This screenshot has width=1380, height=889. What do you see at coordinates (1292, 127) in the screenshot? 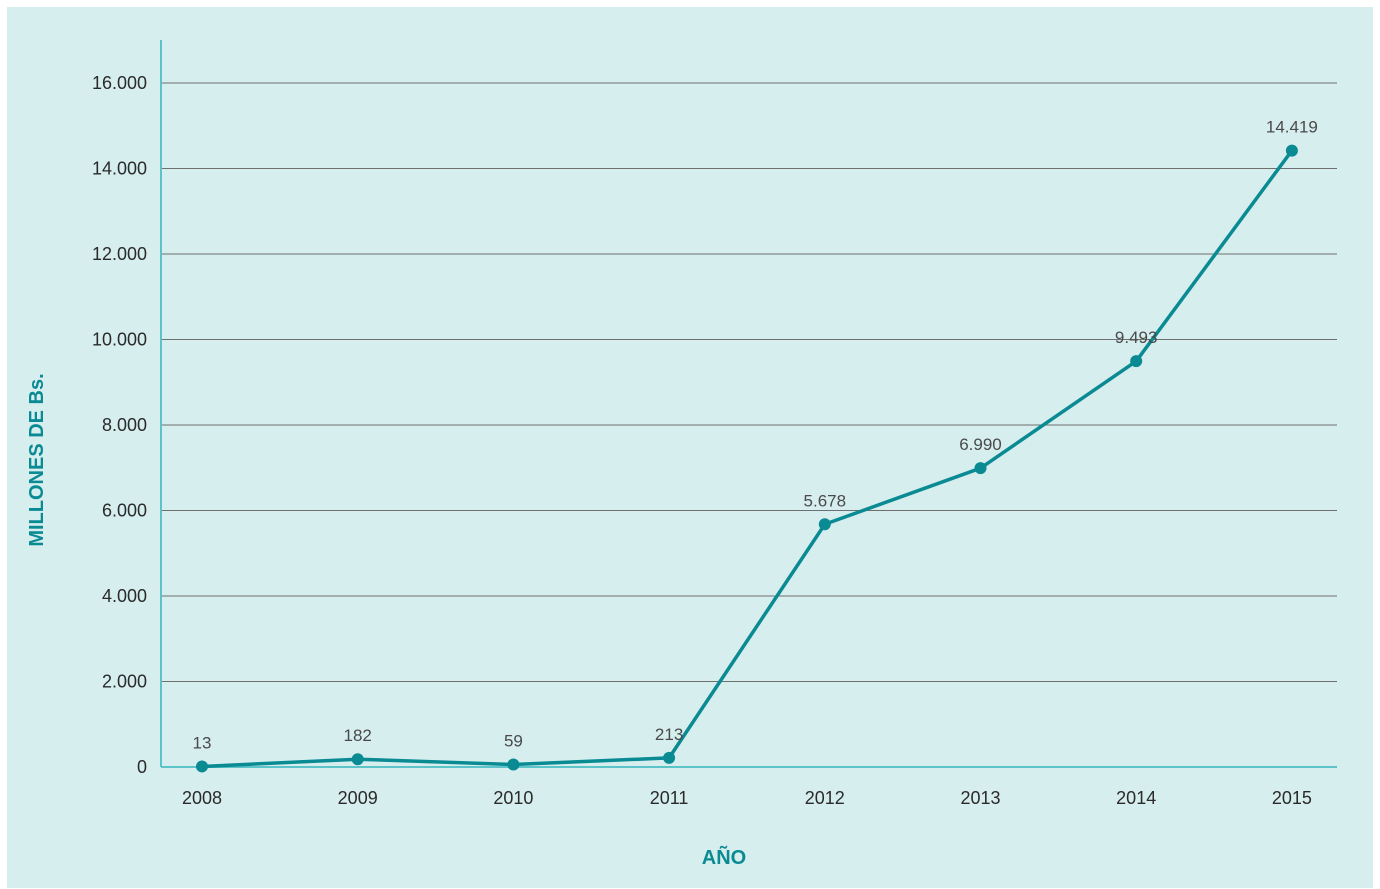
I see `data-label: 14.419` at bounding box center [1292, 127].